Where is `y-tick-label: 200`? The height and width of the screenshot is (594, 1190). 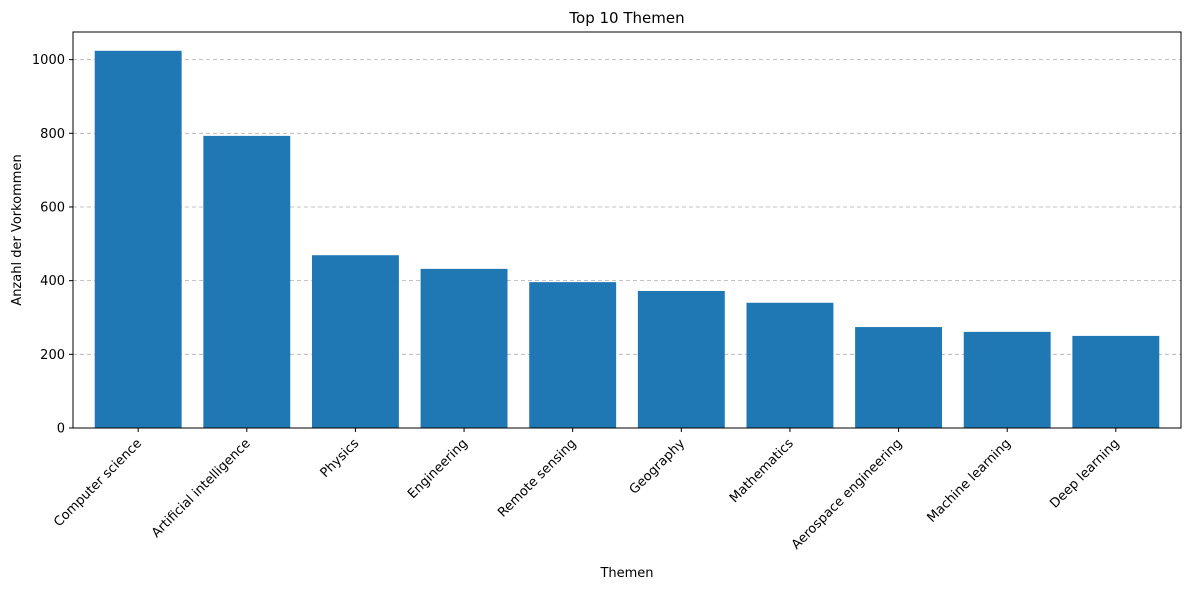 y-tick-label: 200 is located at coordinates (52, 355).